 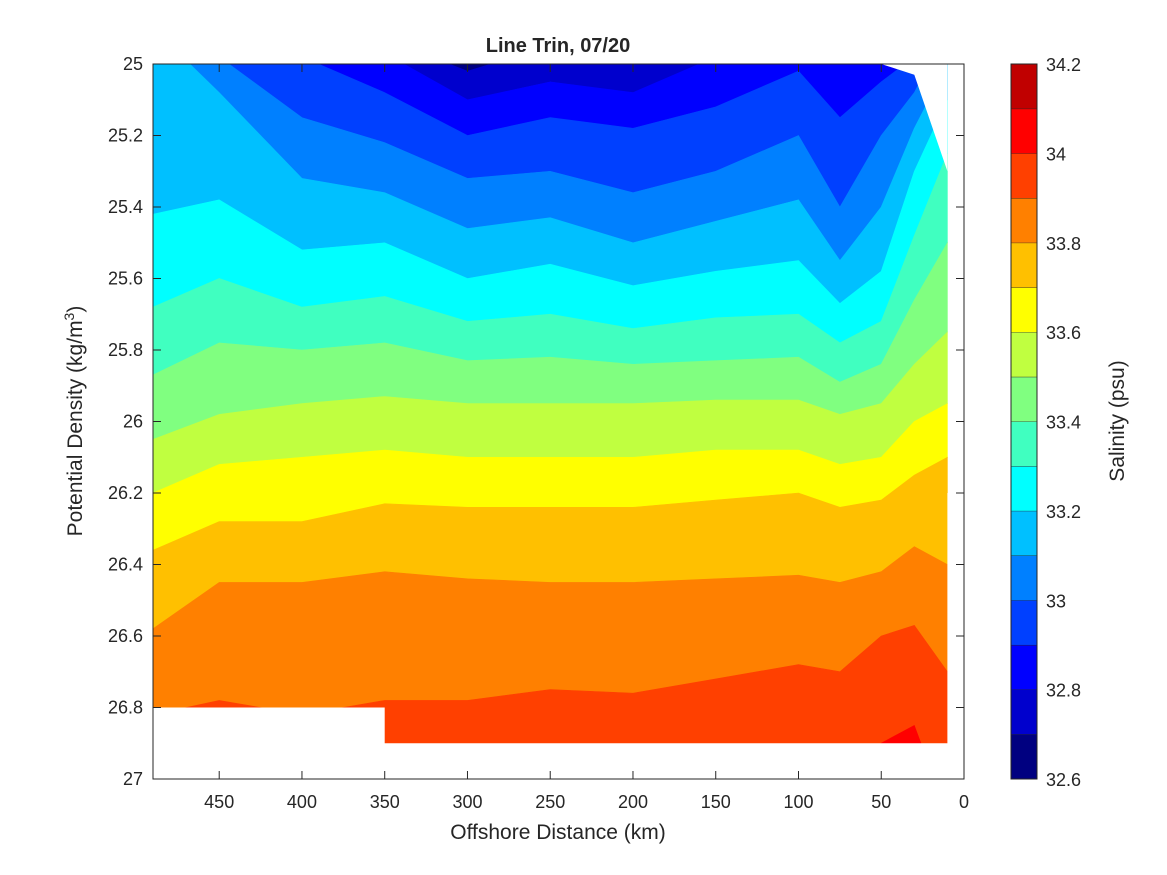 I want to click on y-tick-label: 25.2, so click(x=125, y=136).